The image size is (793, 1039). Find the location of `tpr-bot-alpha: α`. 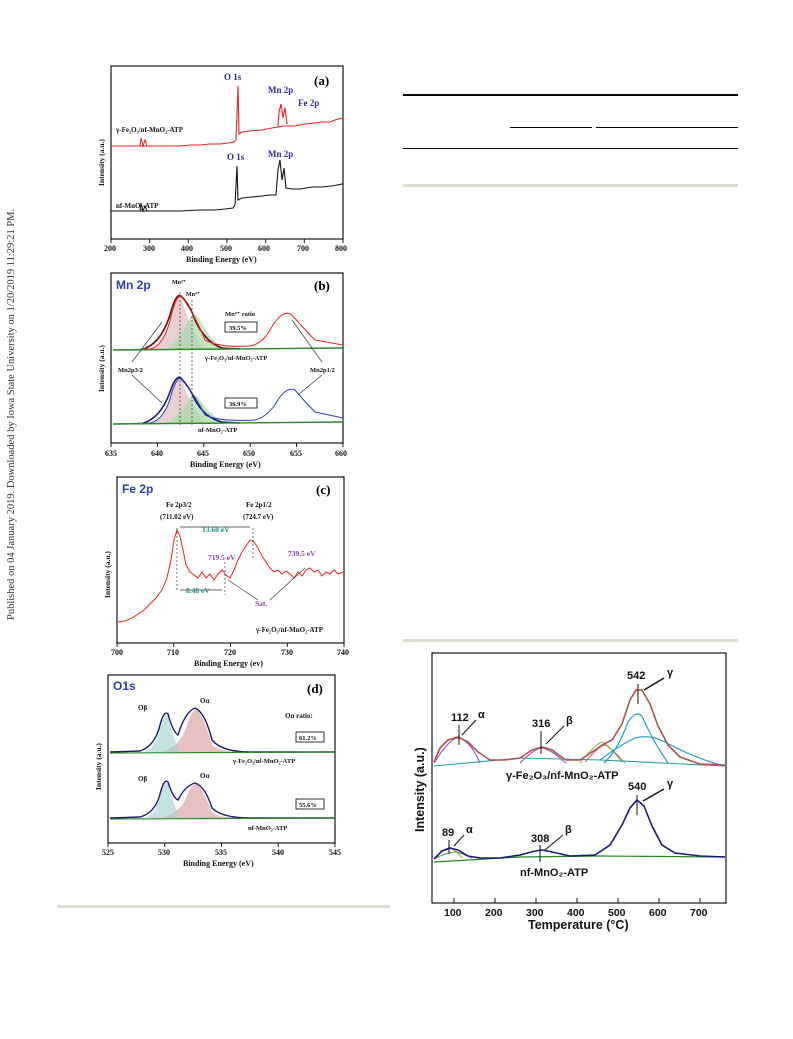

tpr-bot-alpha: α is located at coordinates (469, 830).